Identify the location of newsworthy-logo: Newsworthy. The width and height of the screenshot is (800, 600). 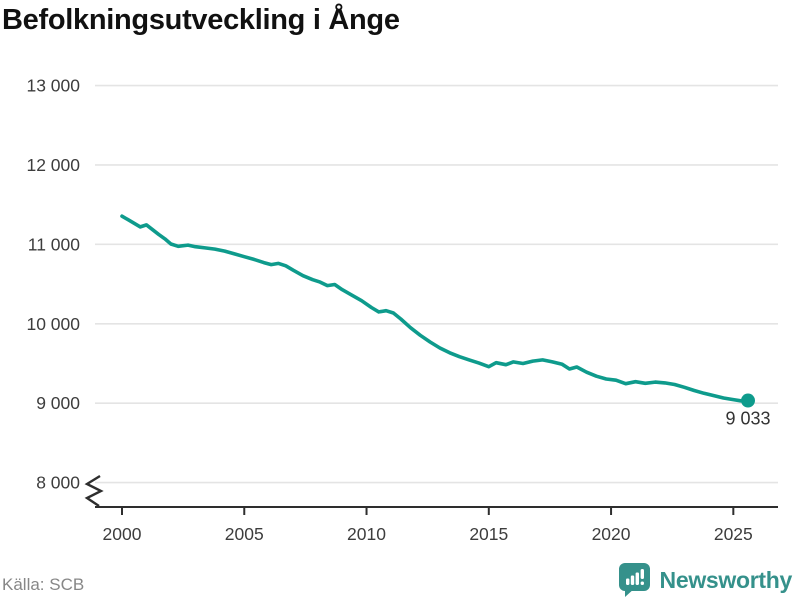
(705, 580).